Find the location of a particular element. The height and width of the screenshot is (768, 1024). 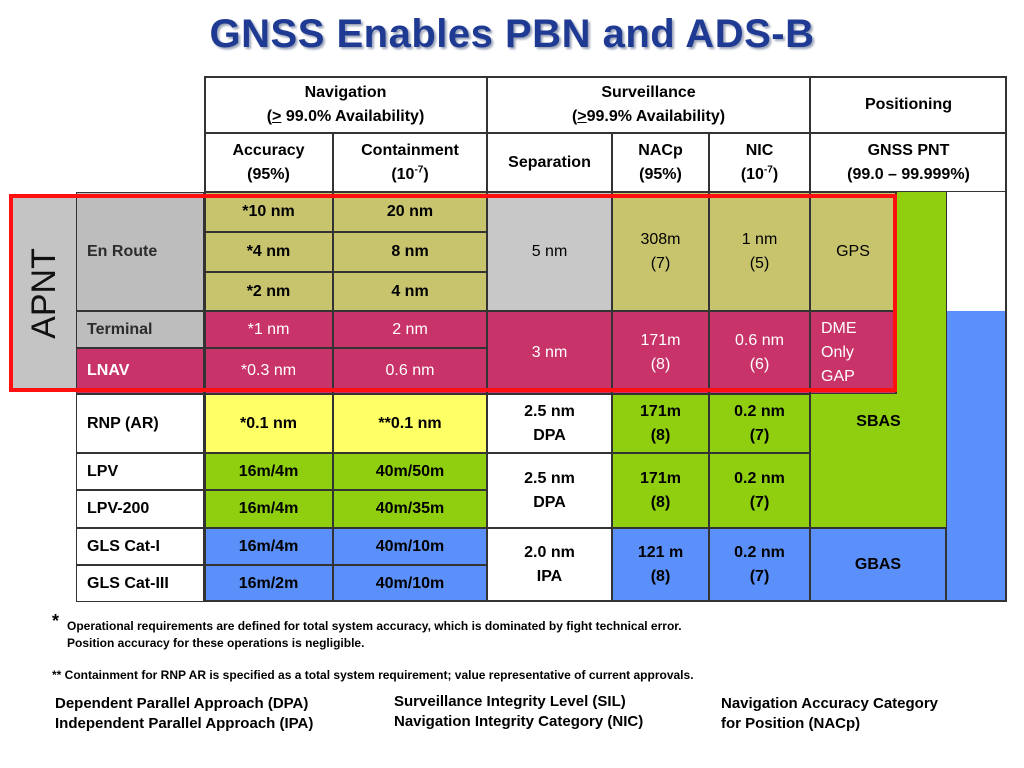

header-surveillance-line1: Surveillance is located at coordinates (648, 92).